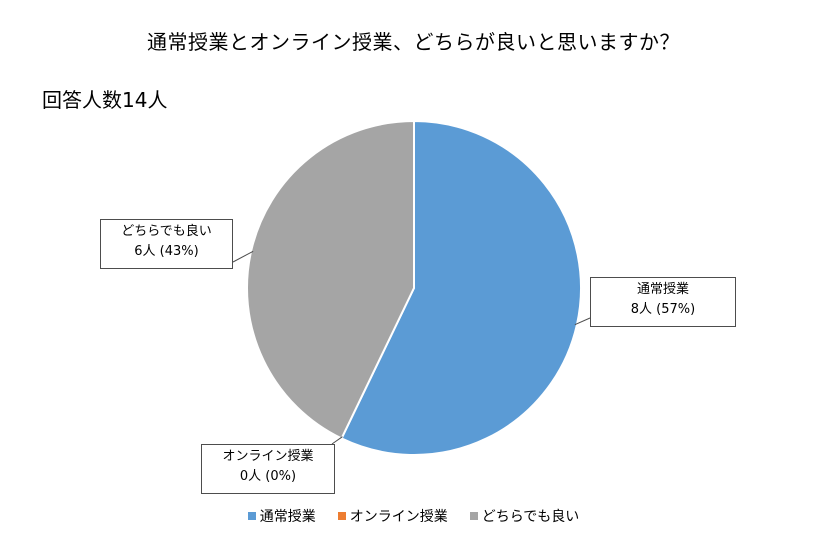 This screenshot has height=552, width=827. What do you see at coordinates (287, 517) in the screenshot?
I see `legend-label-0: 通常授業` at bounding box center [287, 517].